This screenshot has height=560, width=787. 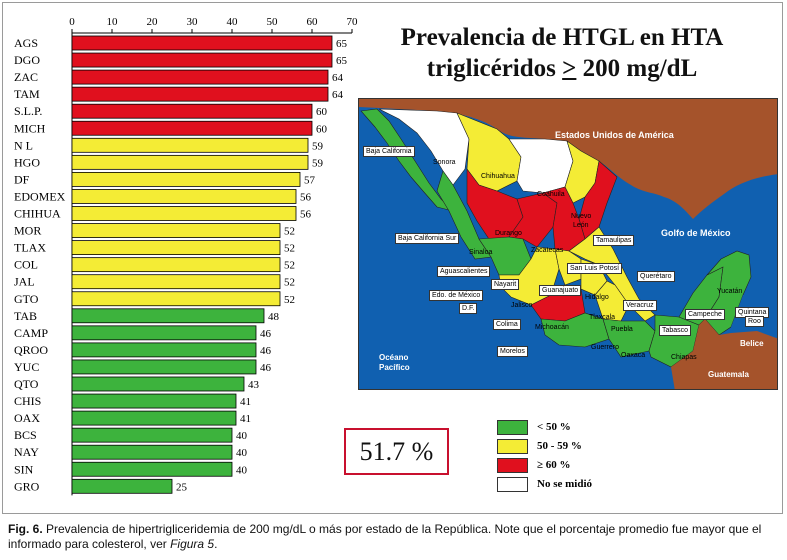 I want to click on bar-dgo, so click(x=202, y=60).